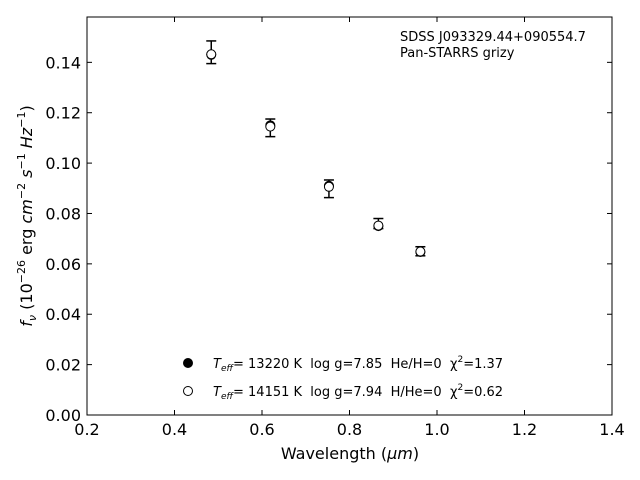 The width and height of the screenshot is (640, 480). What do you see at coordinates (261, 429) in the screenshot?
I see `x-tick-label: 0.6` at bounding box center [261, 429].